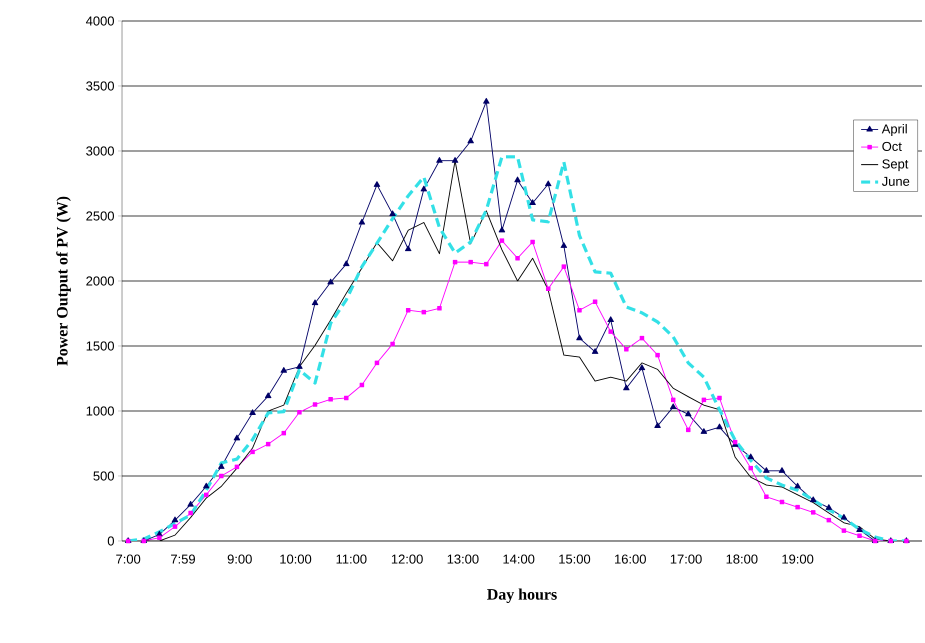  What do you see at coordinates (407, 559) in the screenshot?
I see `x-tick-label: 12:00` at bounding box center [407, 559].